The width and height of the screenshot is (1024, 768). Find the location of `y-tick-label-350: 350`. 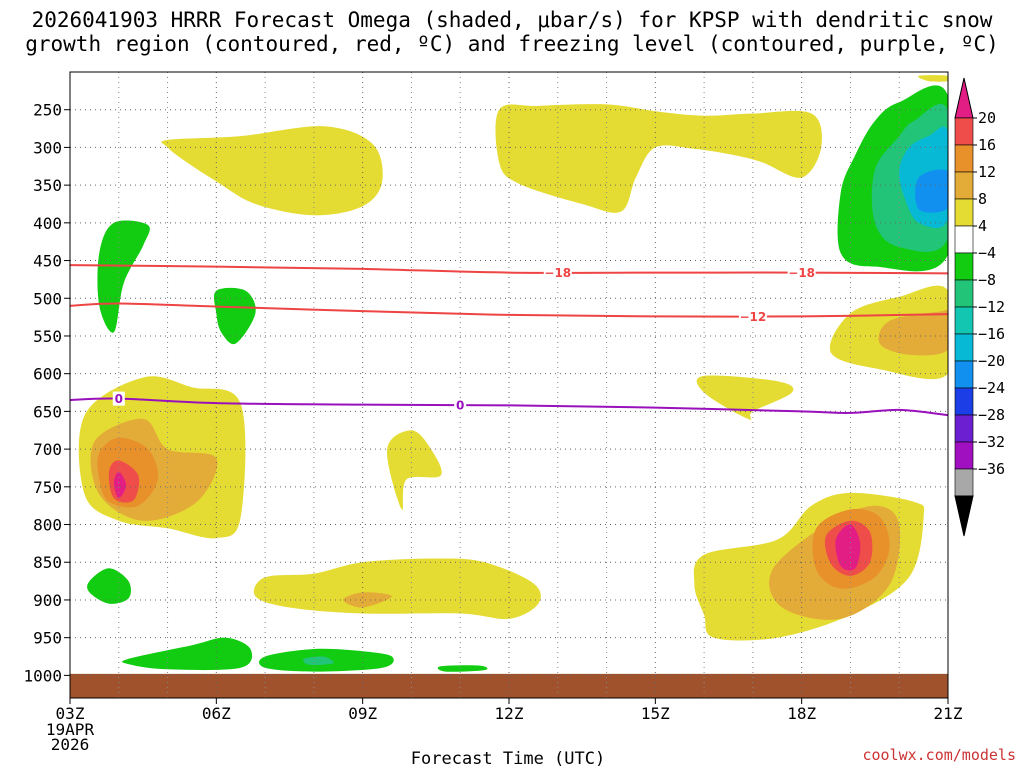

y-tick-label-350: 350 is located at coordinates (47, 185).